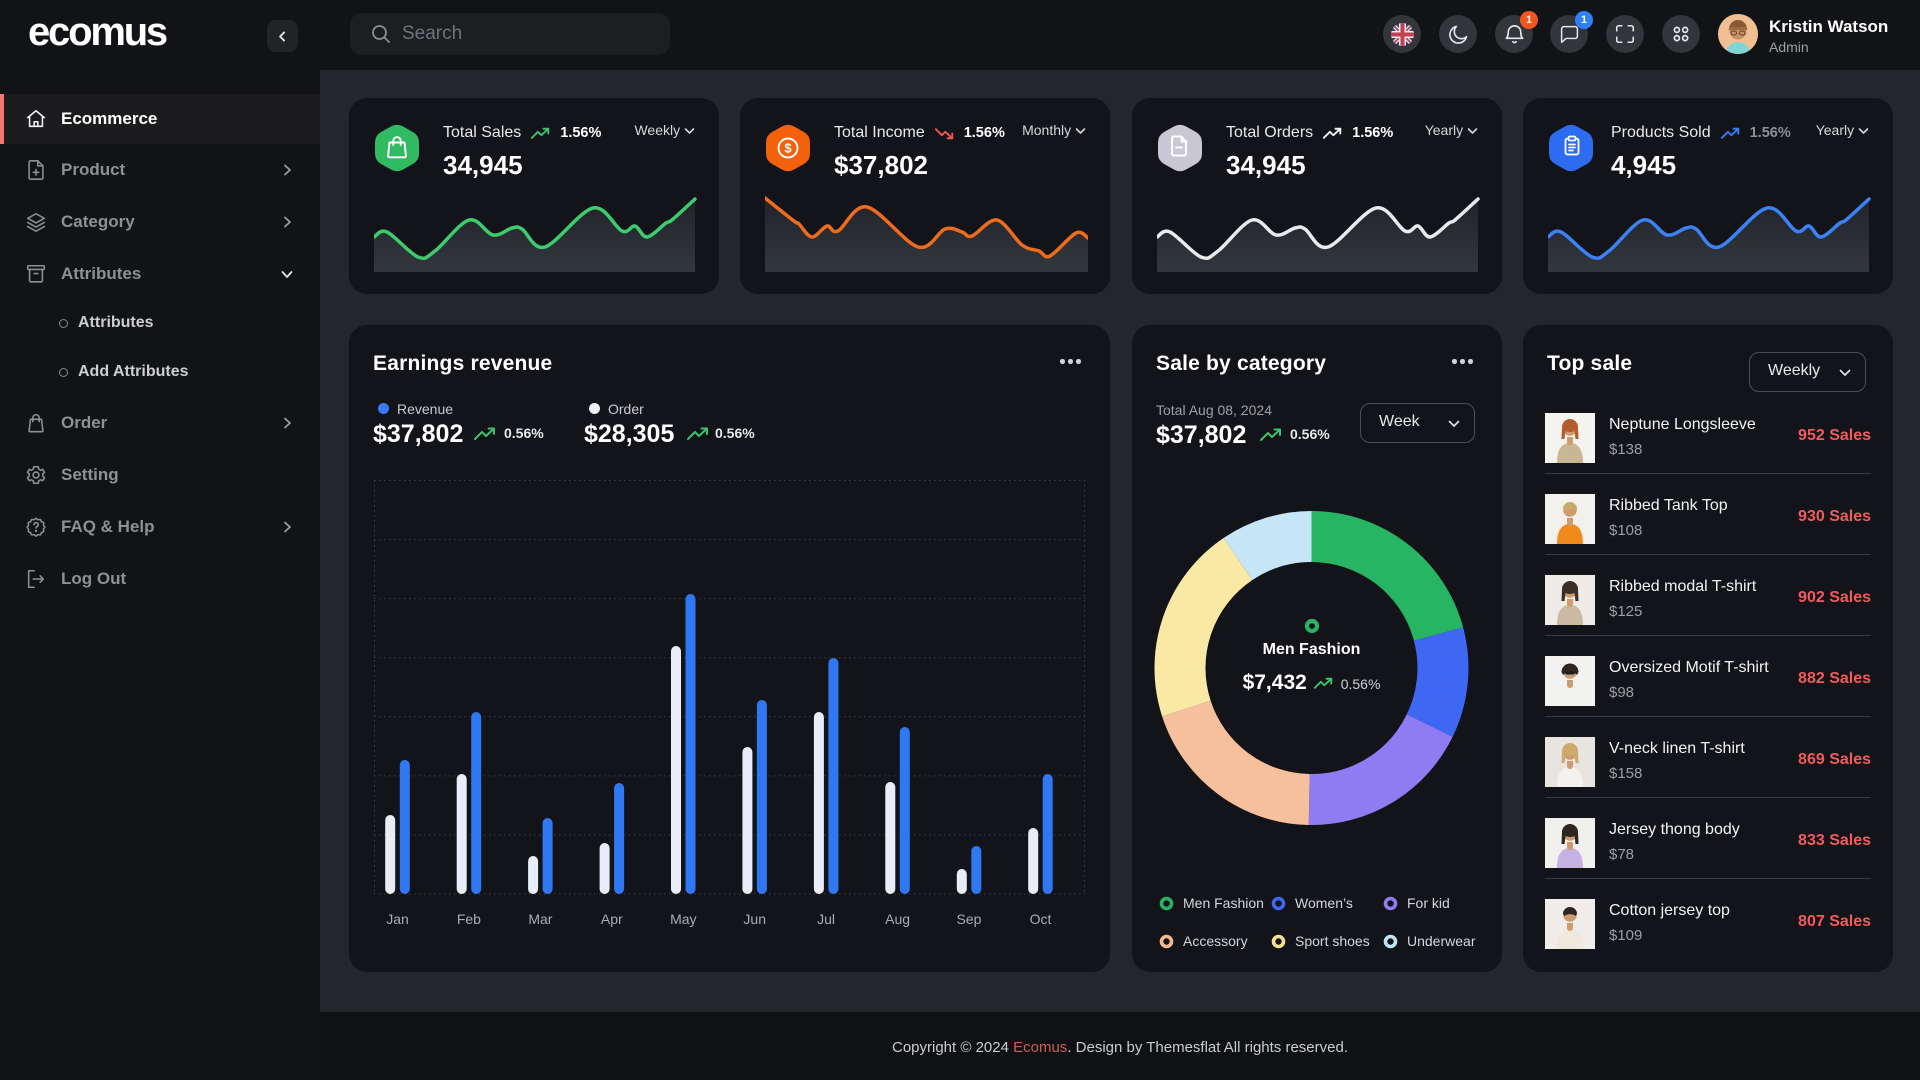  What do you see at coordinates (540, 919) in the screenshot?
I see `svg-text: Mar` at bounding box center [540, 919].